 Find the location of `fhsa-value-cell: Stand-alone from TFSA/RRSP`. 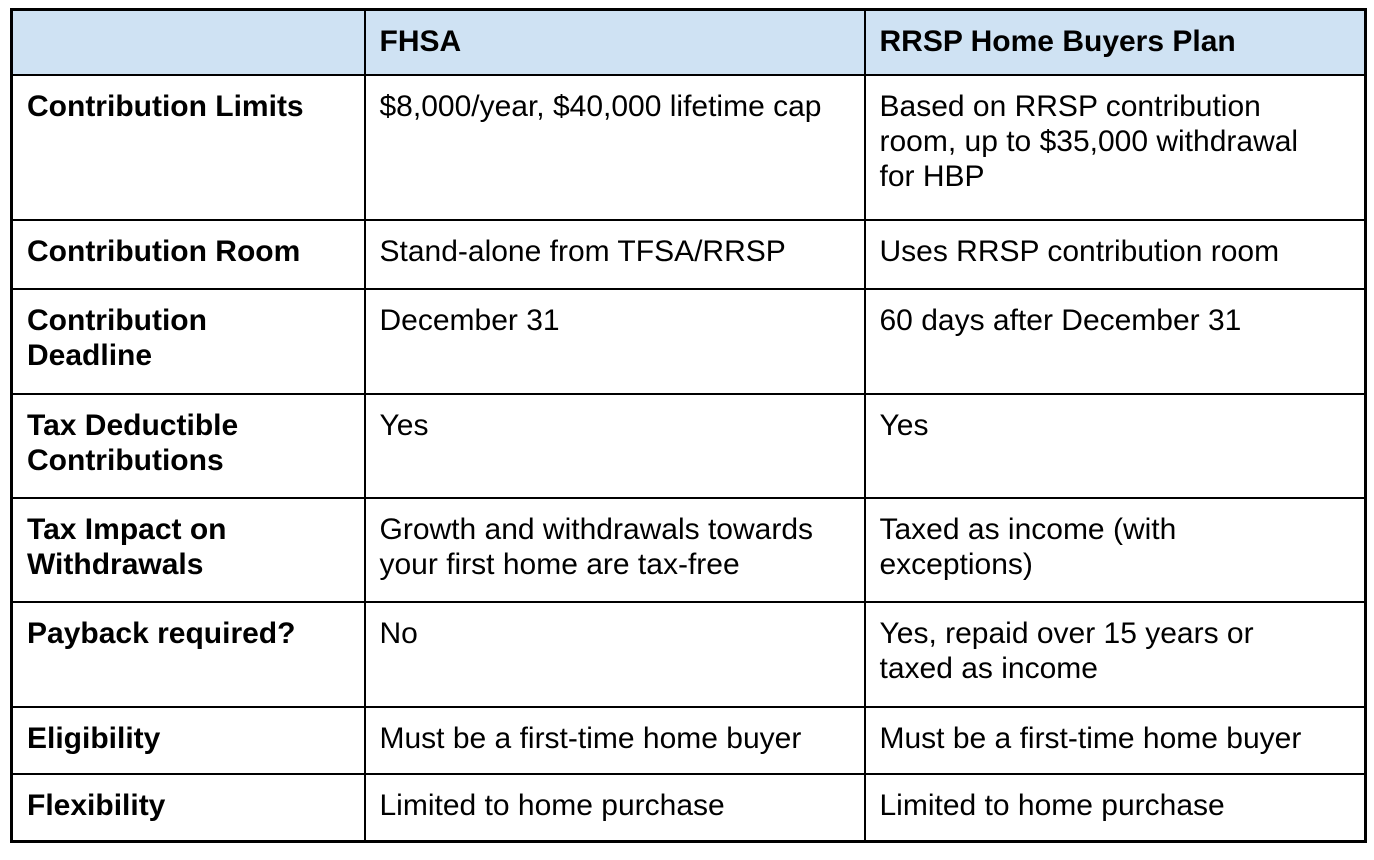

fhsa-value-cell: Stand-alone from TFSA/RRSP is located at coordinates (614, 254).